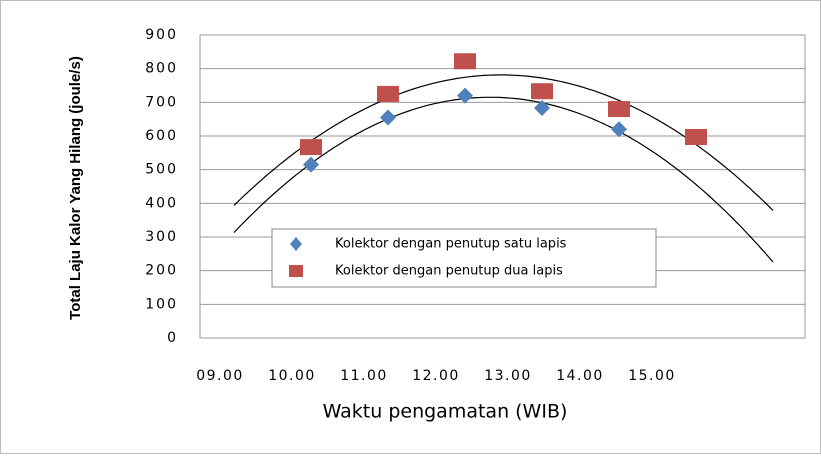 The height and width of the screenshot is (458, 821). Describe the element at coordinates (161, 35) in the screenshot. I see `y-tick-label: 900` at that location.